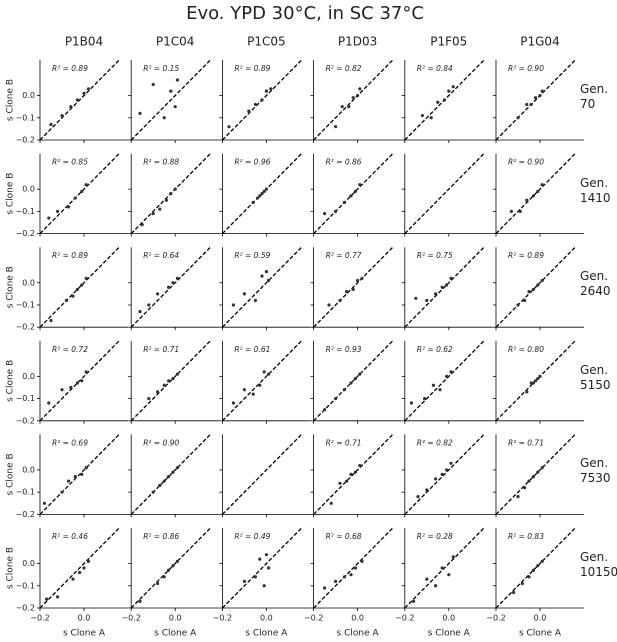 The image size is (617, 642). Describe the element at coordinates (435, 68) in the screenshot. I see `r2-annotation: R² = 0.84` at that location.